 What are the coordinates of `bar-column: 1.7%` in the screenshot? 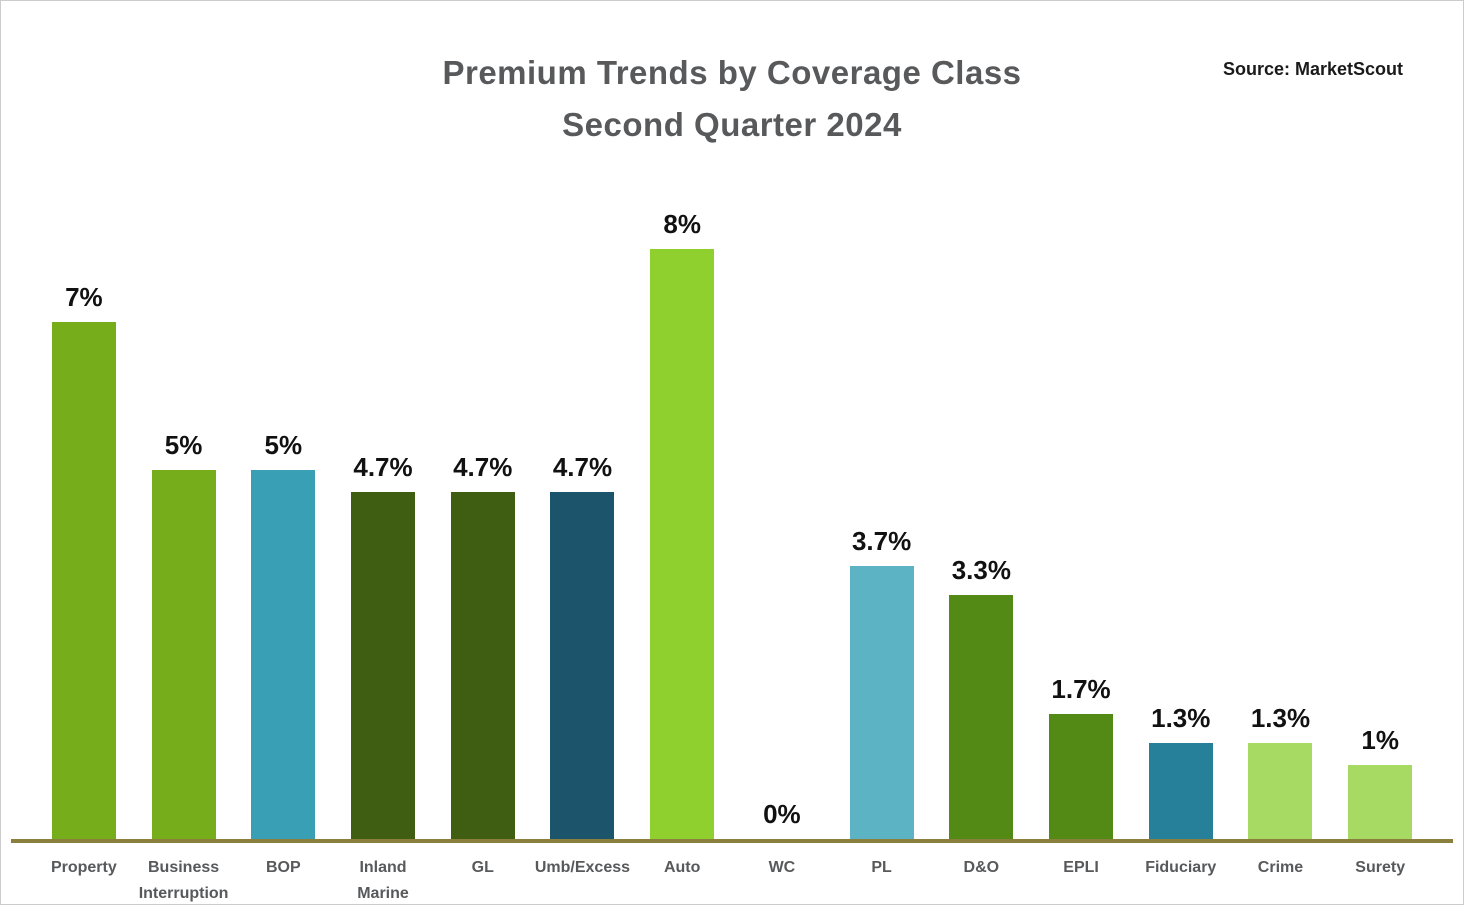 It's located at (1081, 756).